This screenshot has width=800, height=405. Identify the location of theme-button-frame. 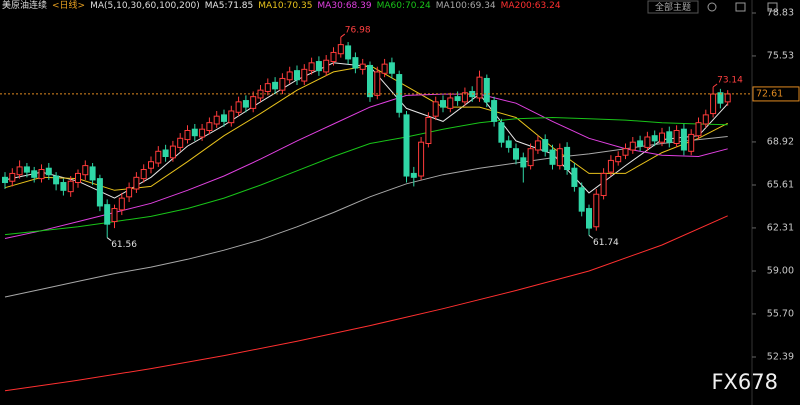
(673, 7).